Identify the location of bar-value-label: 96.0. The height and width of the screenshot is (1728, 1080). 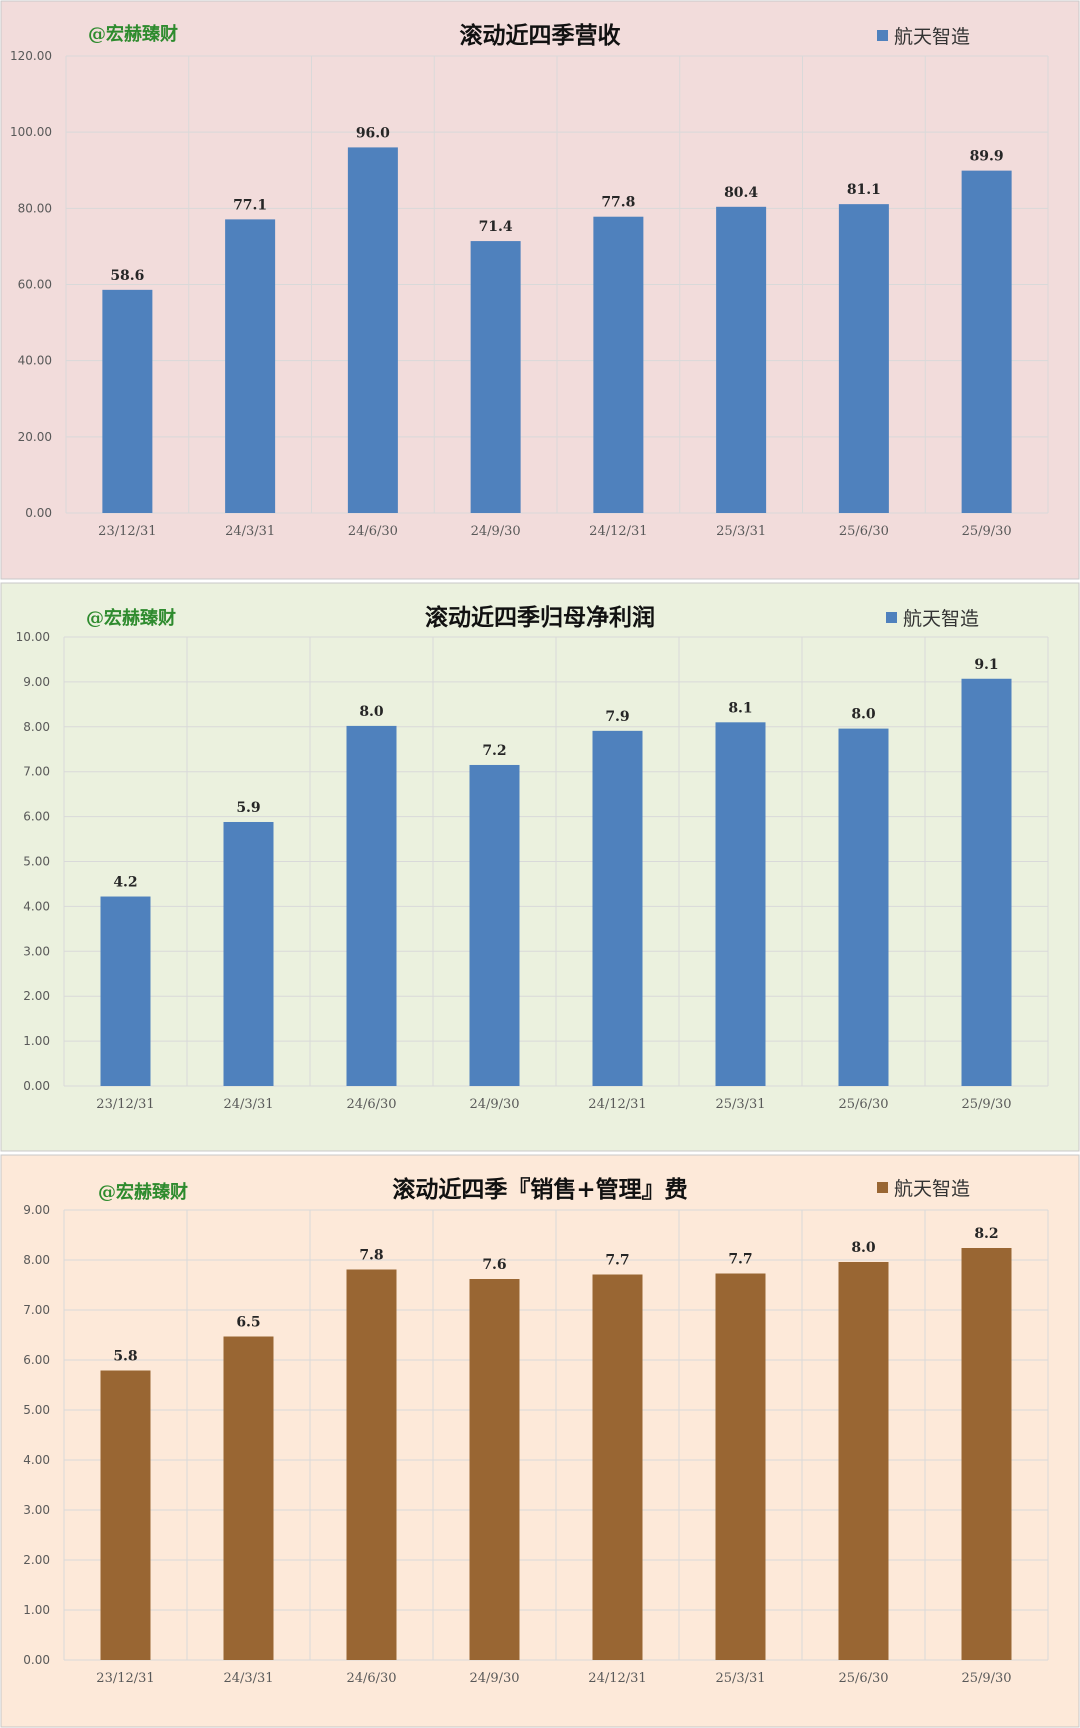
(373, 133).